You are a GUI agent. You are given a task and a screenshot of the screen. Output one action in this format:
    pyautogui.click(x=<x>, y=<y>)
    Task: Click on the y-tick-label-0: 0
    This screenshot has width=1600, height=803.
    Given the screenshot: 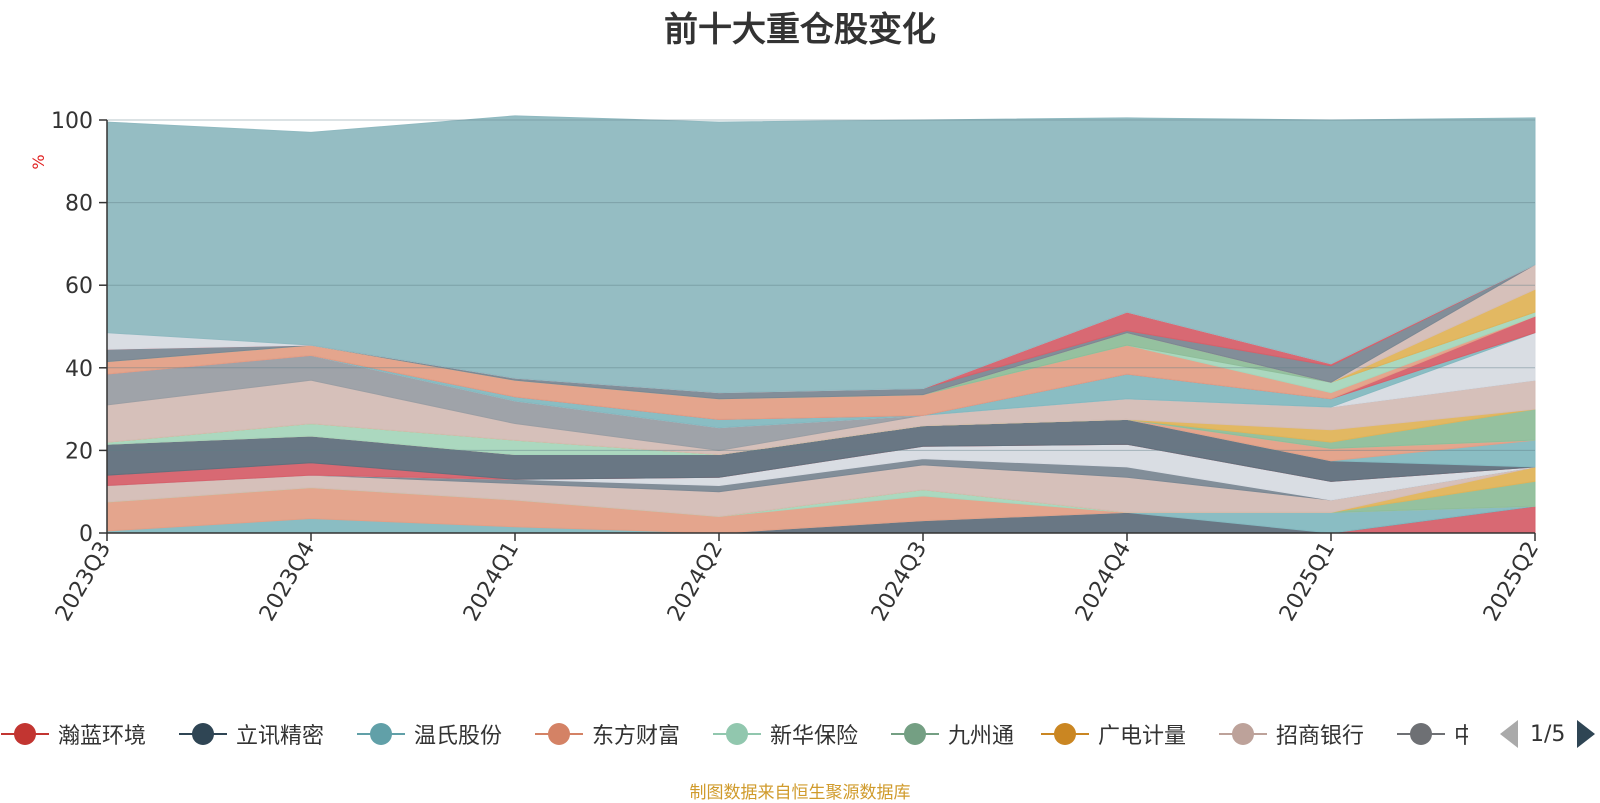 What is the action you would take?
    pyautogui.click(x=86, y=534)
    